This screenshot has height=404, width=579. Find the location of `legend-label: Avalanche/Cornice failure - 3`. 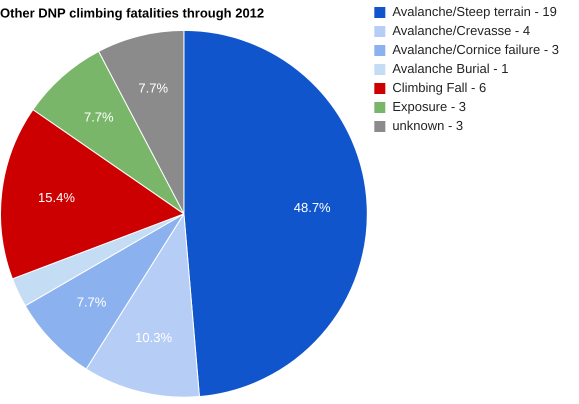

legend-label: Avalanche/Cornice failure - 3 is located at coordinates (476, 50).